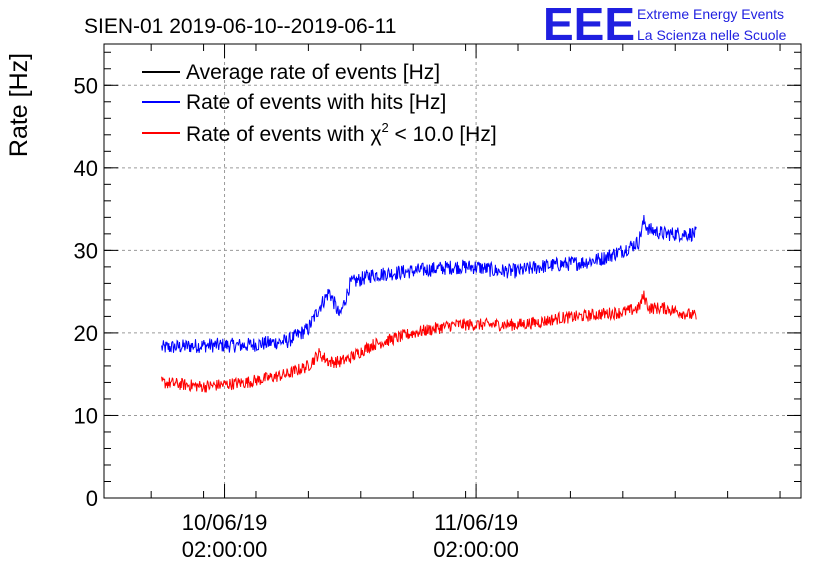 The image size is (836, 572). I want to click on legend-chi-symbol: χ, so click(375, 134).